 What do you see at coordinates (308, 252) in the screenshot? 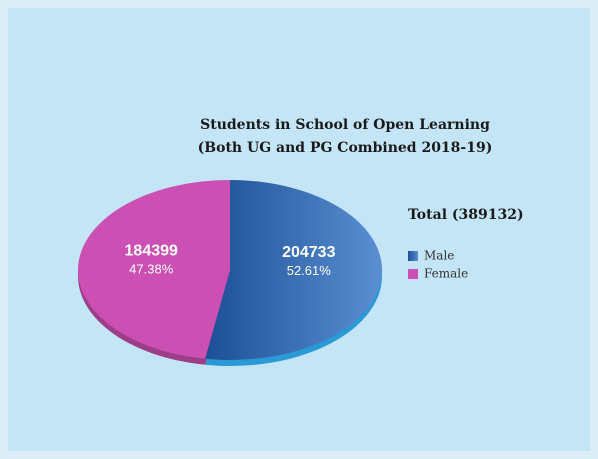
I see `value-label: 204733` at bounding box center [308, 252].